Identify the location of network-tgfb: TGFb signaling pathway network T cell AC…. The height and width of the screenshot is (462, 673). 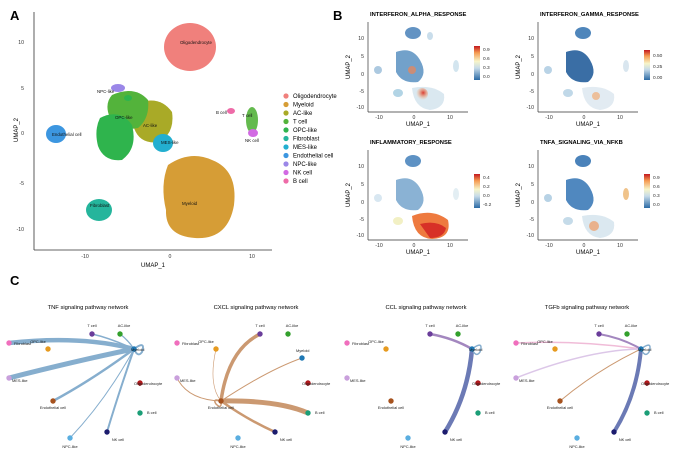
(591, 377).